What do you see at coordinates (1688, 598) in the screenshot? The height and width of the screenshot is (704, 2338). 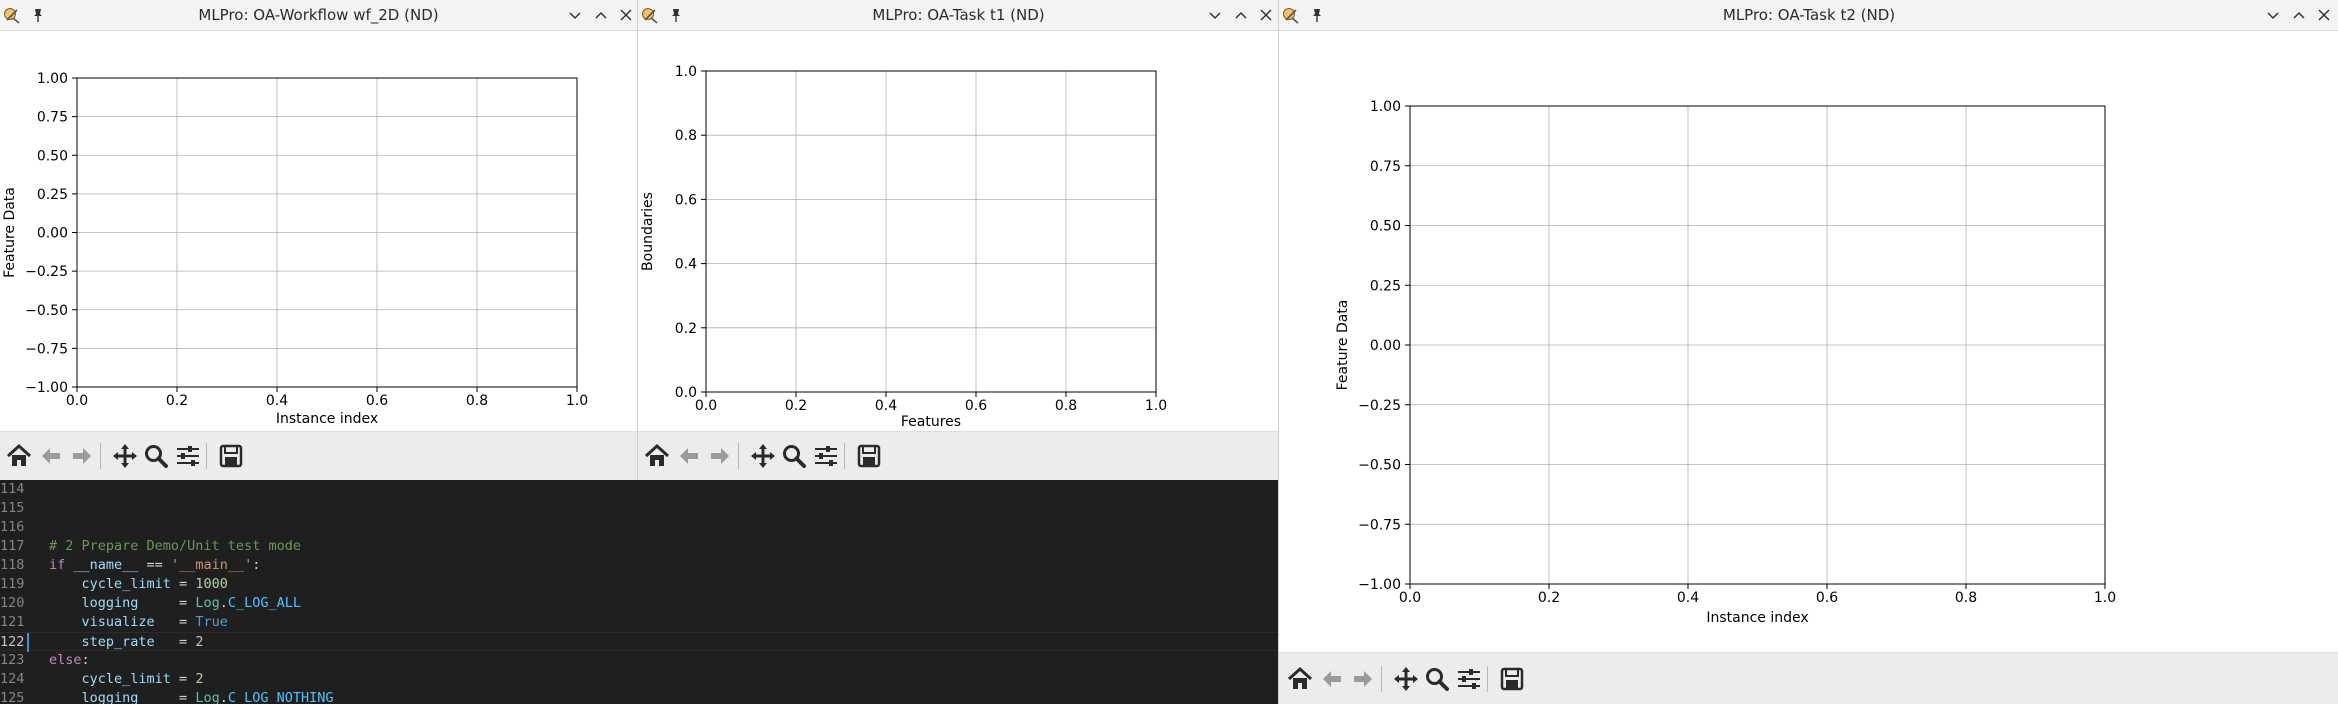 I see `x-tick-label: 0.4` at bounding box center [1688, 598].